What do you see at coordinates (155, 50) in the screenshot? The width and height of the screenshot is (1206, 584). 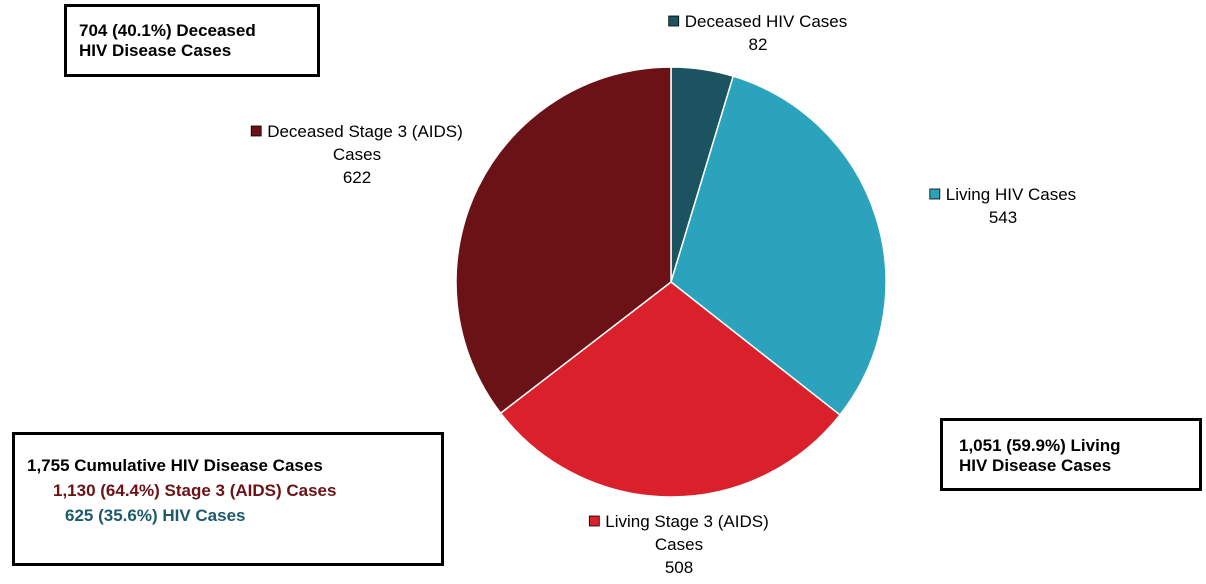 I see `deceased-total-line2: HIV Disease Cases` at bounding box center [155, 50].